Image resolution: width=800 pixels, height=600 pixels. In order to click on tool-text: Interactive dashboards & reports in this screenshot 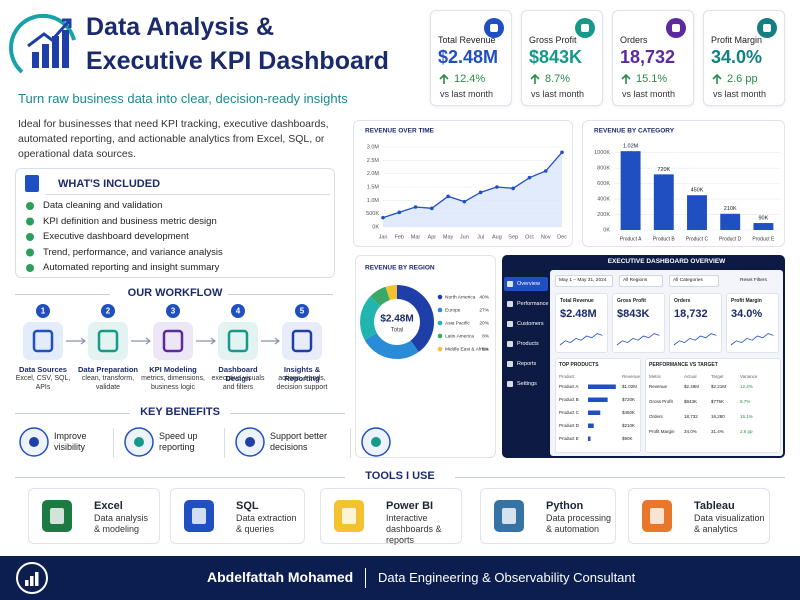, I will do `click(414, 529)`.